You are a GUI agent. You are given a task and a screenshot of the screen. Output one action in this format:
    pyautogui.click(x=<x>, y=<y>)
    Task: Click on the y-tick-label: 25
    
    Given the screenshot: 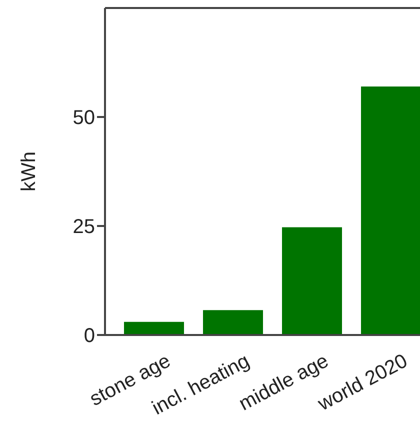 What is the action you would take?
    pyautogui.click(x=83, y=227)
    